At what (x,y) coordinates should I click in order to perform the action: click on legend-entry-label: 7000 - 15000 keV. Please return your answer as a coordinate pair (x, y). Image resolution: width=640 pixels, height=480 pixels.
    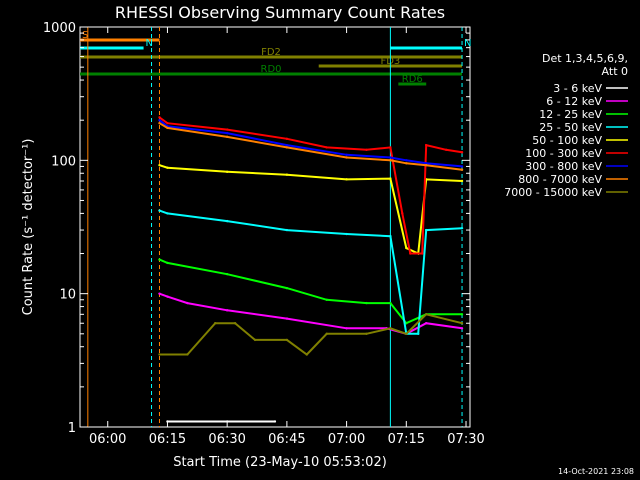
    Looking at the image, I should click on (553, 192).